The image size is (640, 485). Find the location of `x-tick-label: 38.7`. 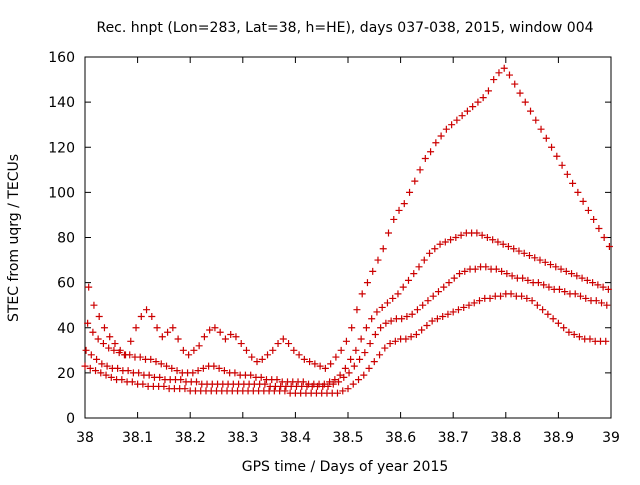

x-tick-label: 38.7 is located at coordinates (453, 438).